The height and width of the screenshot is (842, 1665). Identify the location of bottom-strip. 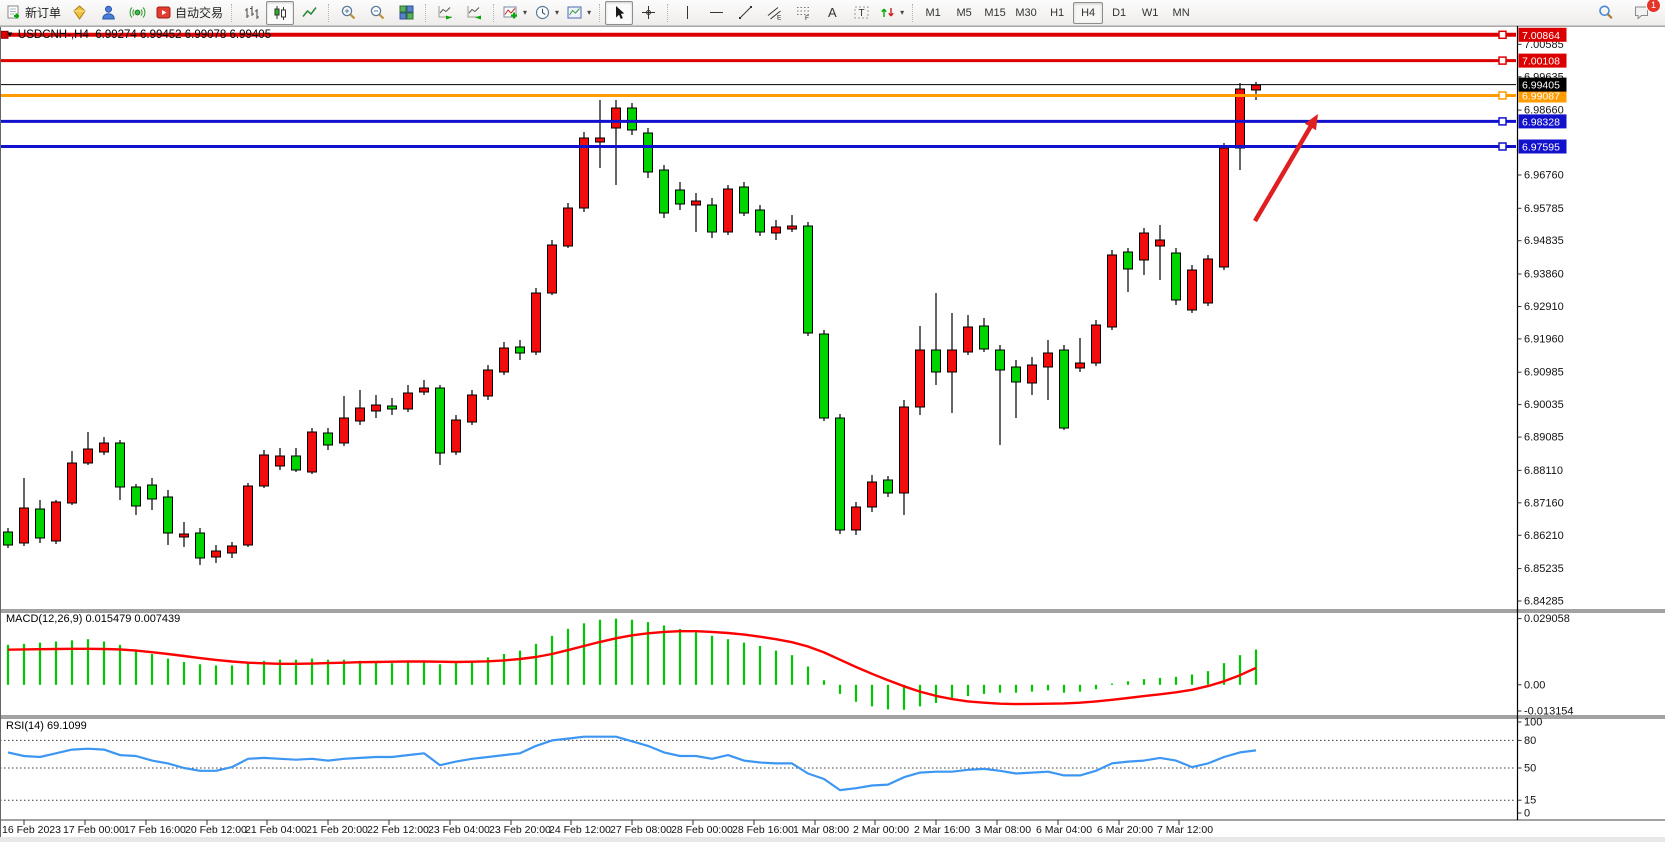
(832, 839).